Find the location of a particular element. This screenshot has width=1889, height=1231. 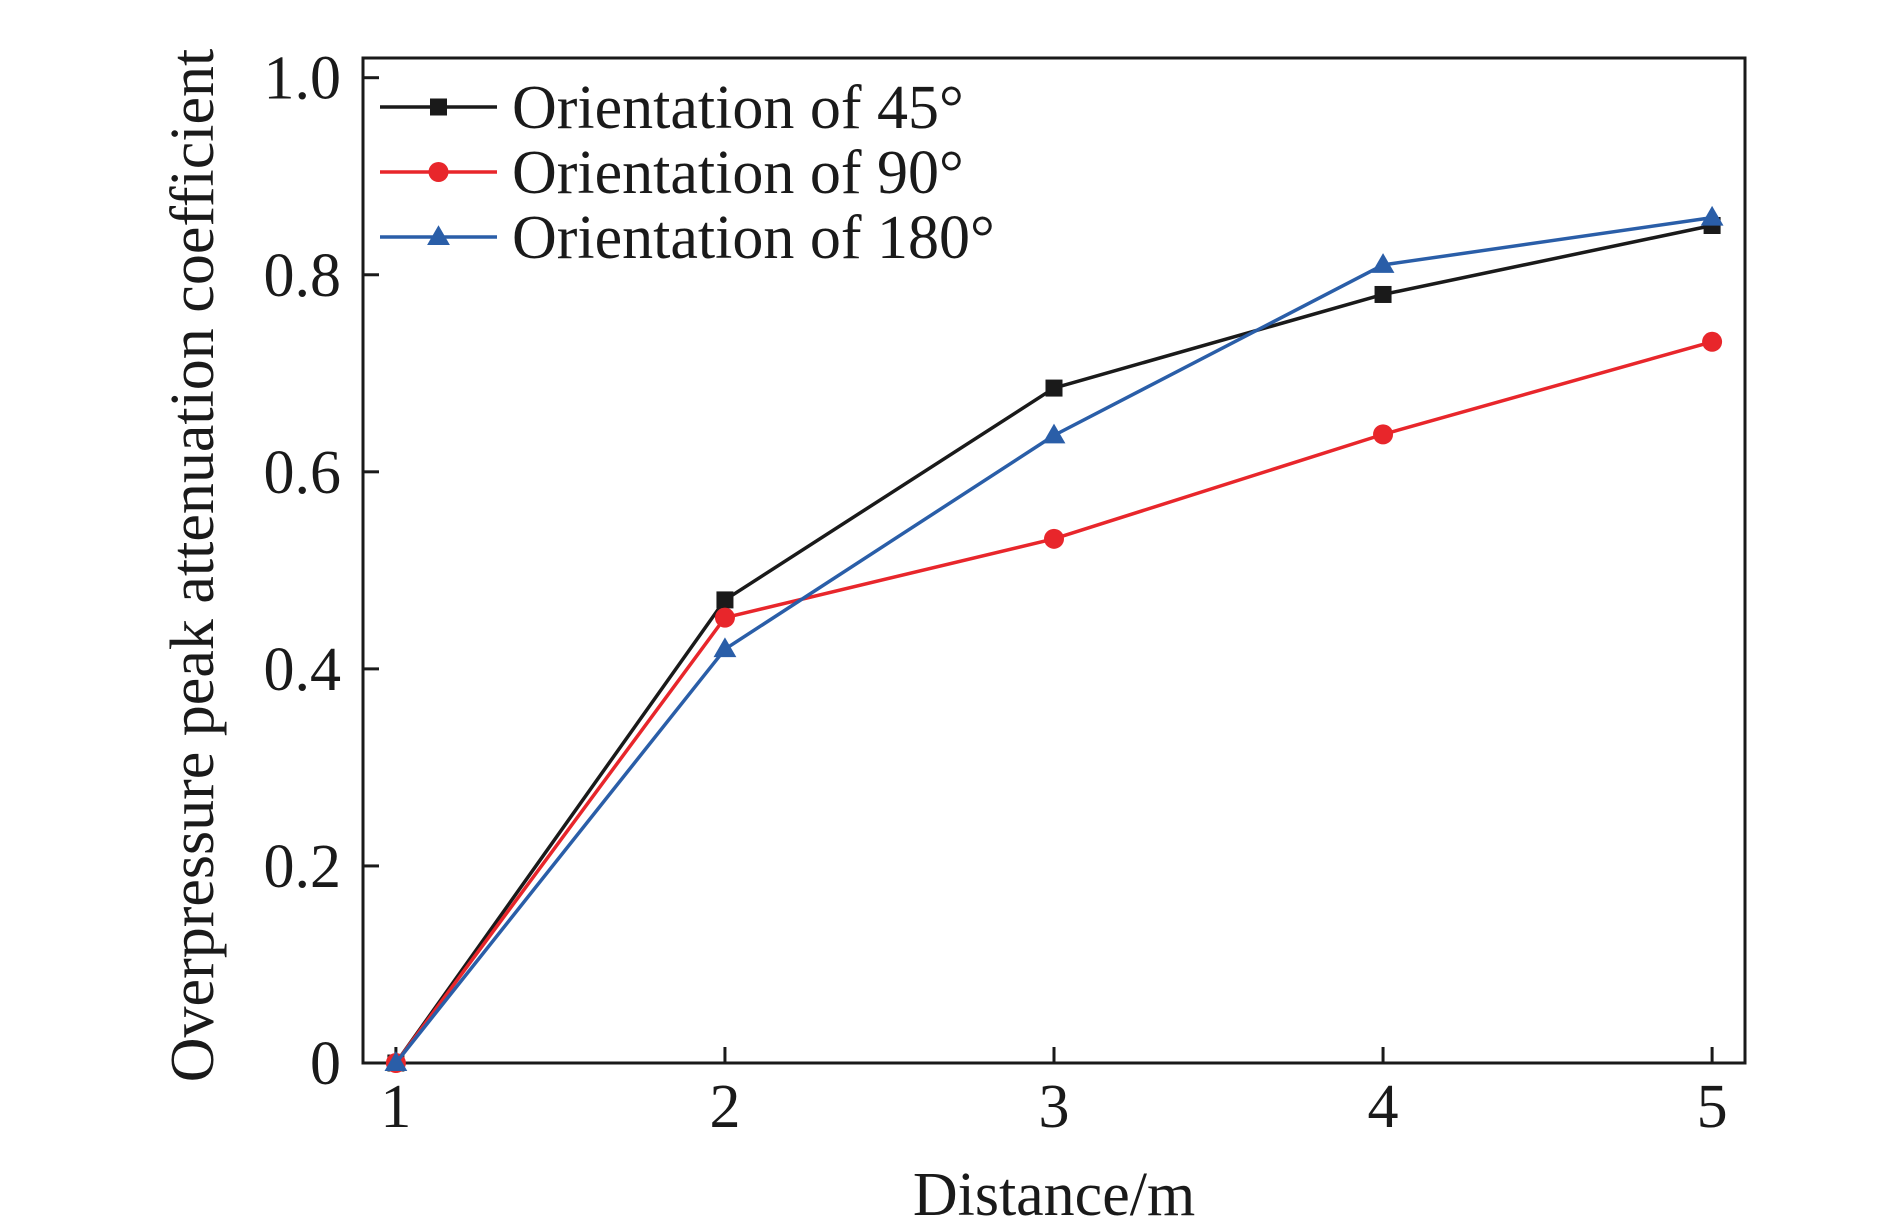

legend-item: Orientation of 180° is located at coordinates (687, 238).